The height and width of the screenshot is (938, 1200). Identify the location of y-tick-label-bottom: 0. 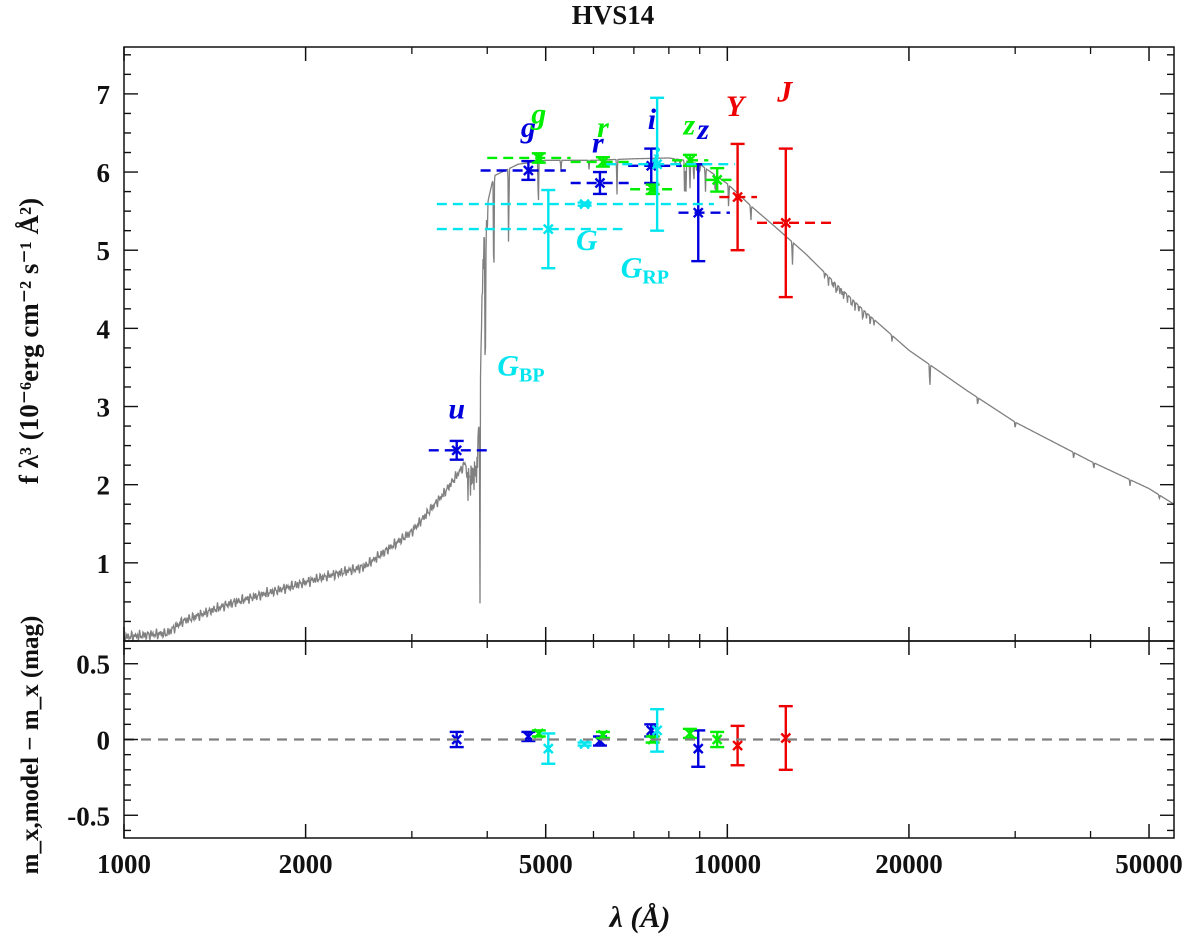
(104, 741).